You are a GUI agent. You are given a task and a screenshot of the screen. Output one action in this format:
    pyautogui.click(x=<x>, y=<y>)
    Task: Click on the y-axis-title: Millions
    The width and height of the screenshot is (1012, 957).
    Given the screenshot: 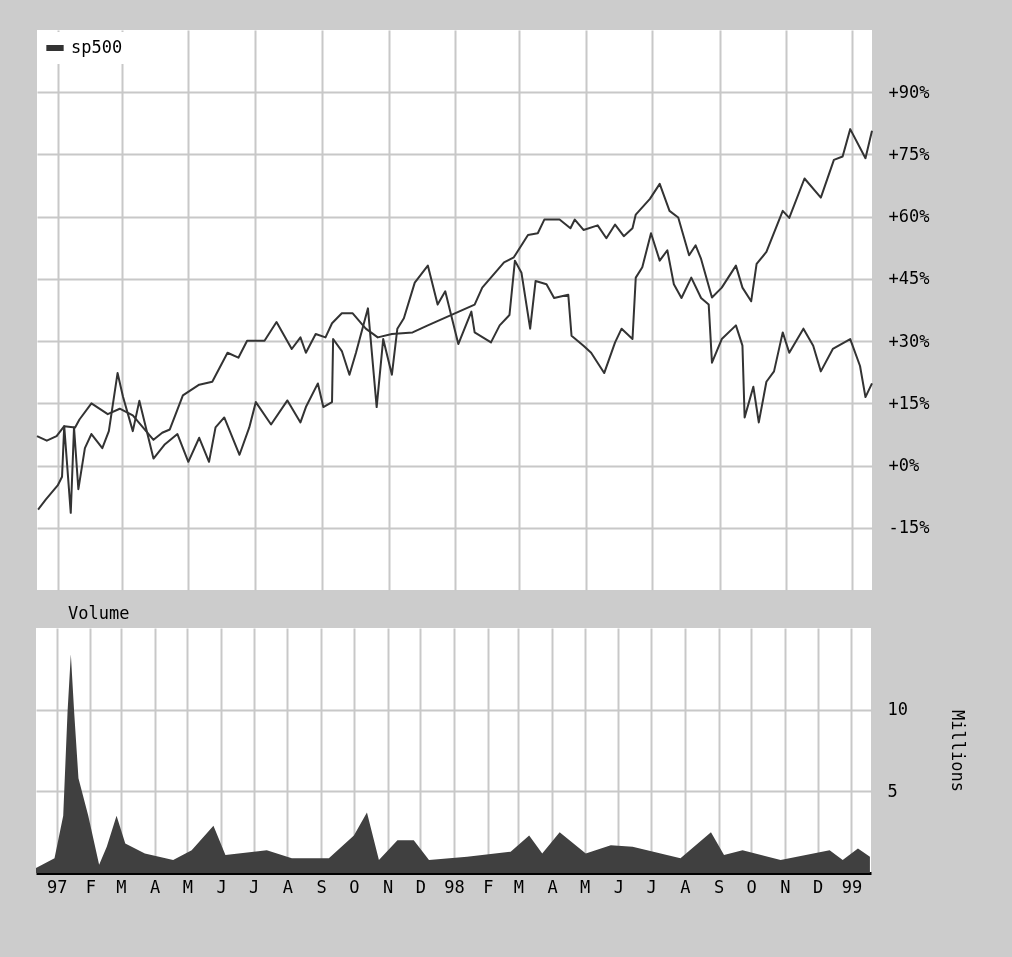 What is the action you would take?
    pyautogui.click(x=957, y=751)
    